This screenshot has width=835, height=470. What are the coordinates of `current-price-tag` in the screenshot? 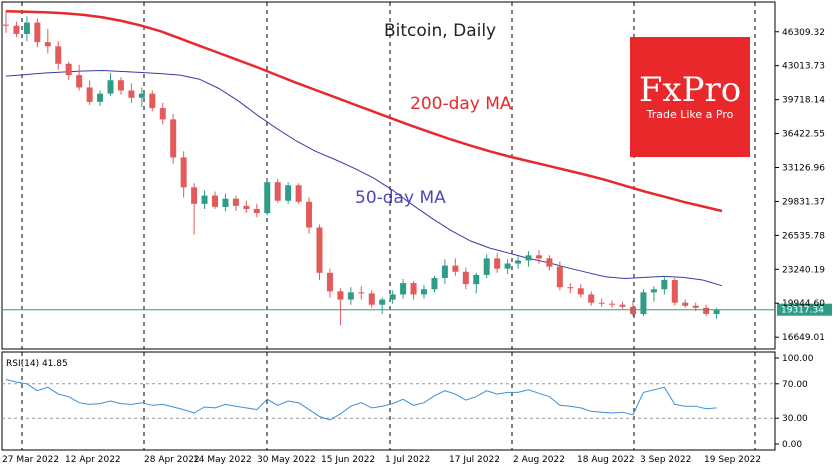 It's located at (804, 309).